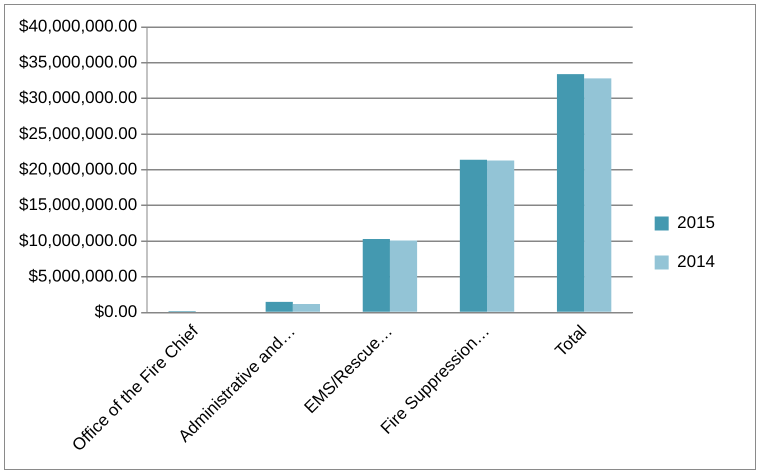 This screenshot has height=474, width=760. What do you see at coordinates (78, 62) in the screenshot?
I see `y-tick-label: $35,000,000.00` at bounding box center [78, 62].